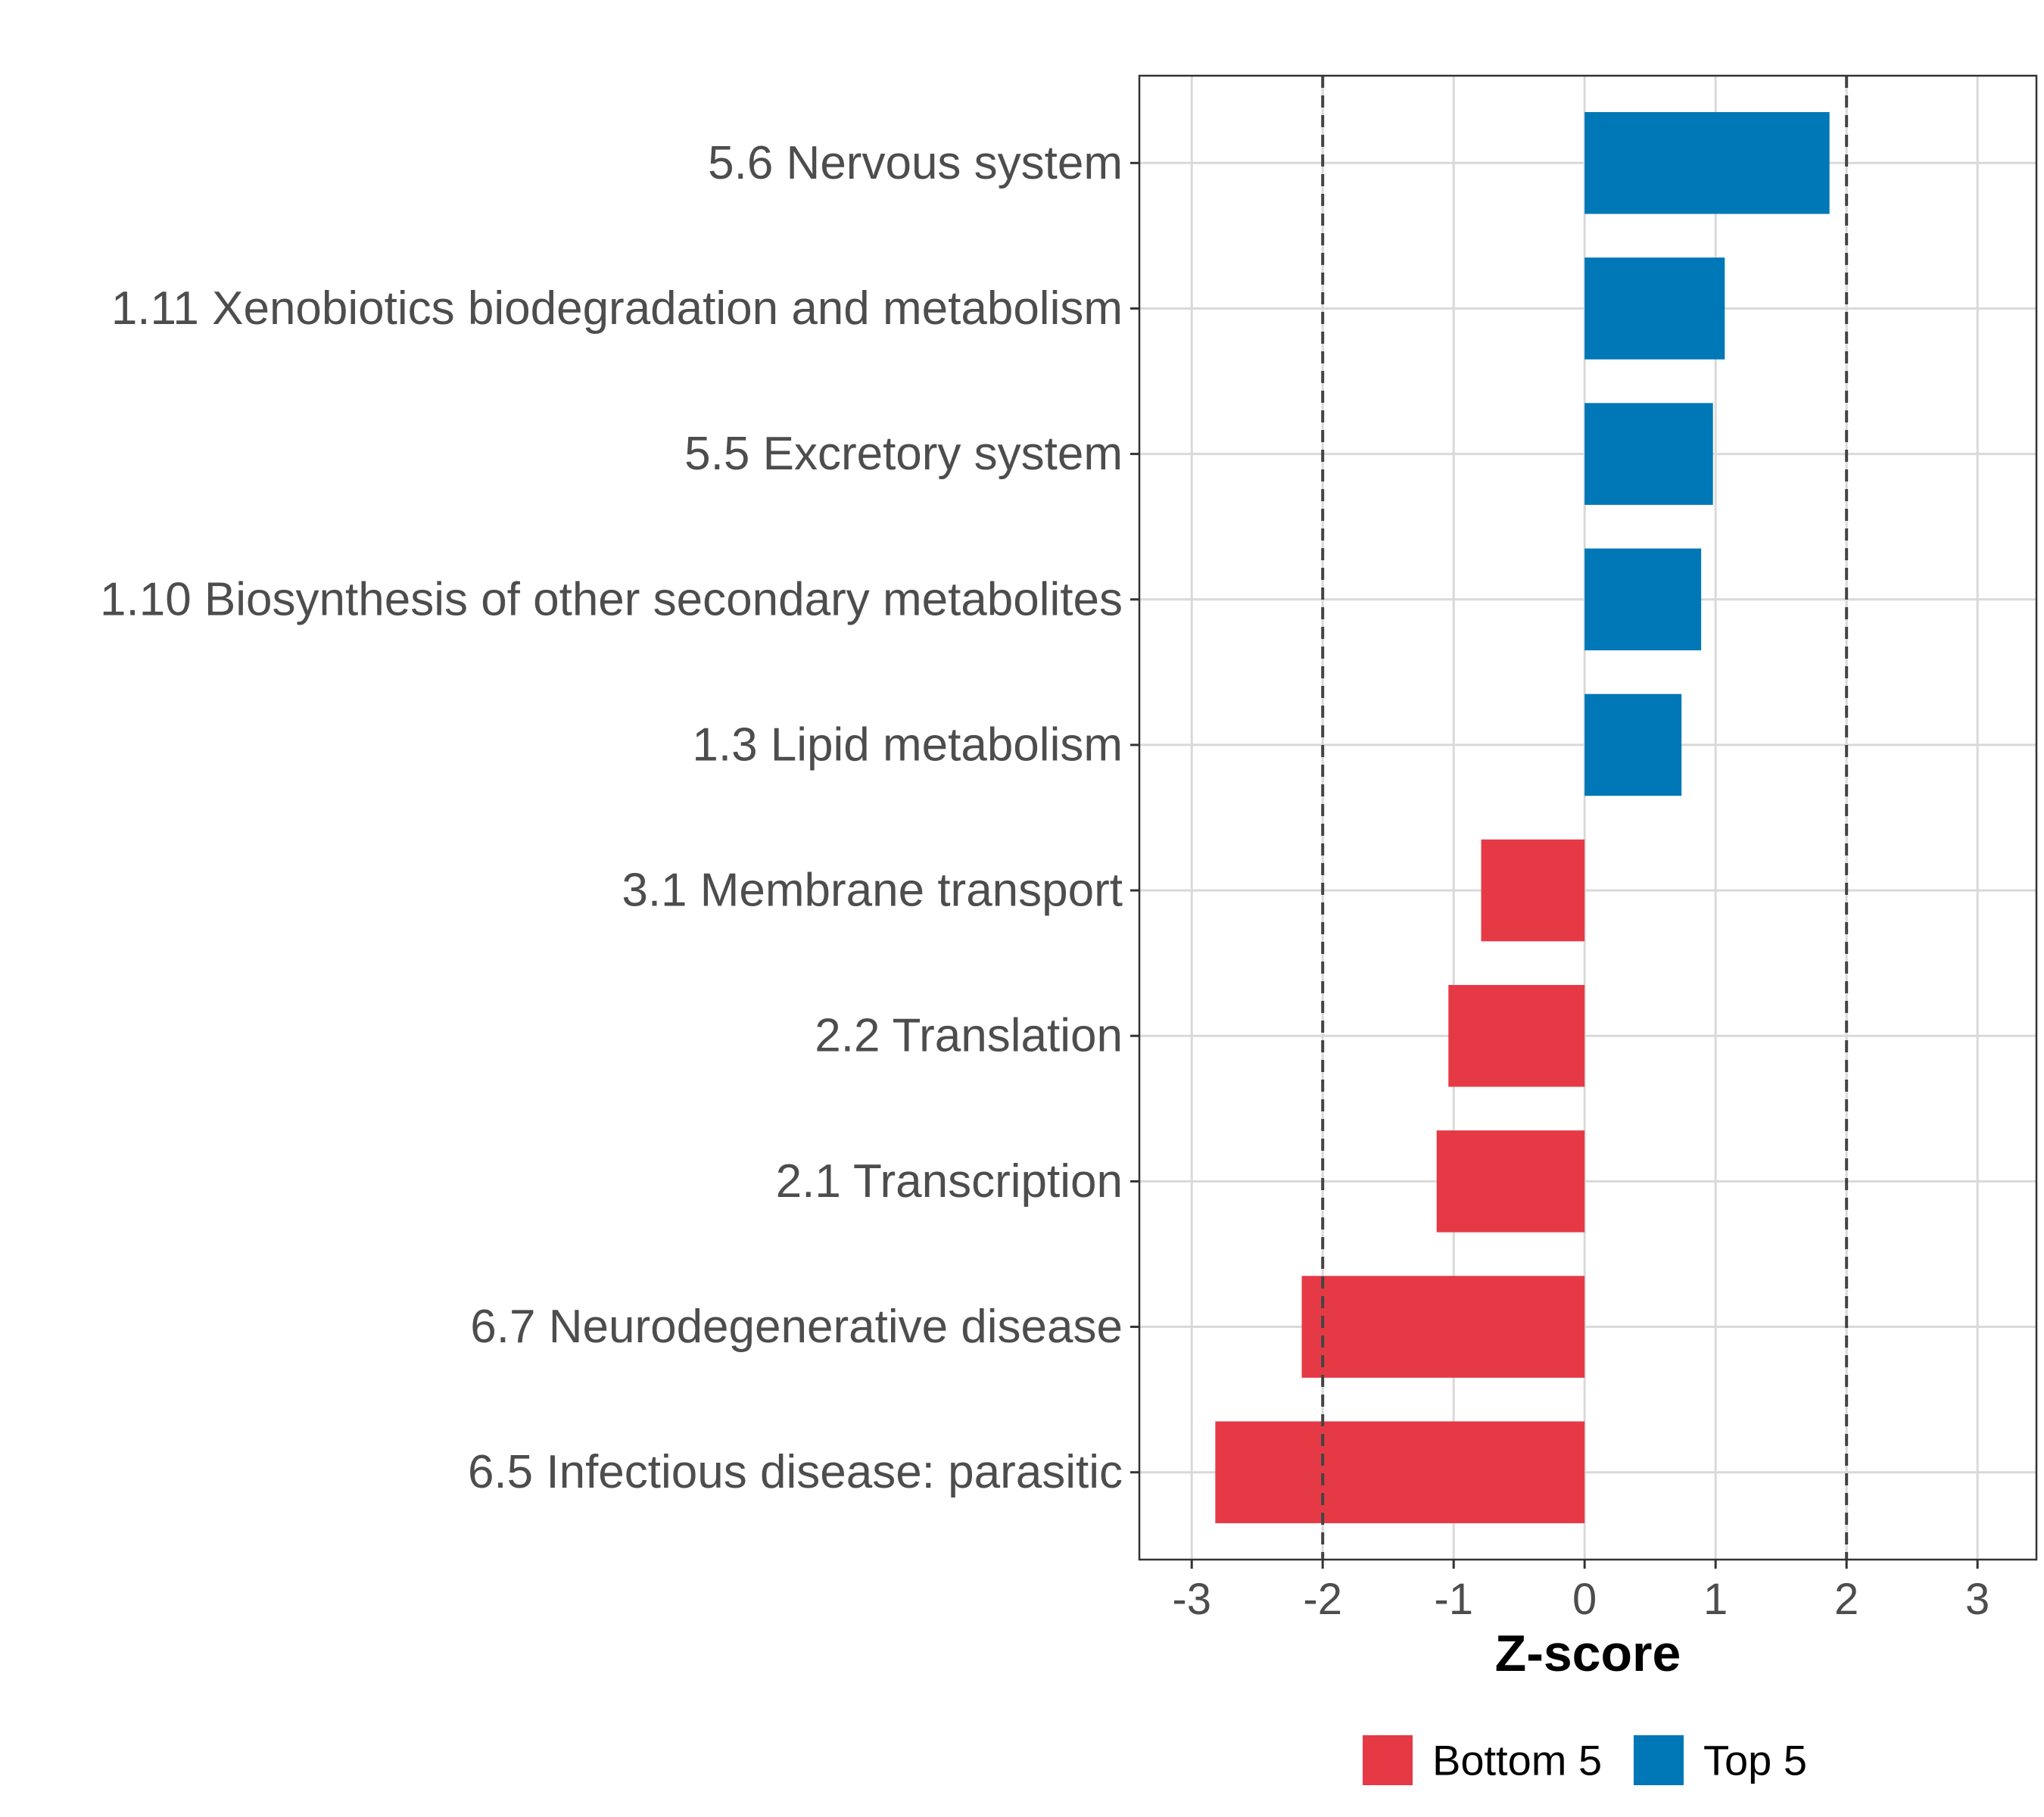 The image size is (2044, 1817). Describe the element at coordinates (1191, 1599) in the screenshot. I see `x-tick-label: -3` at that location.